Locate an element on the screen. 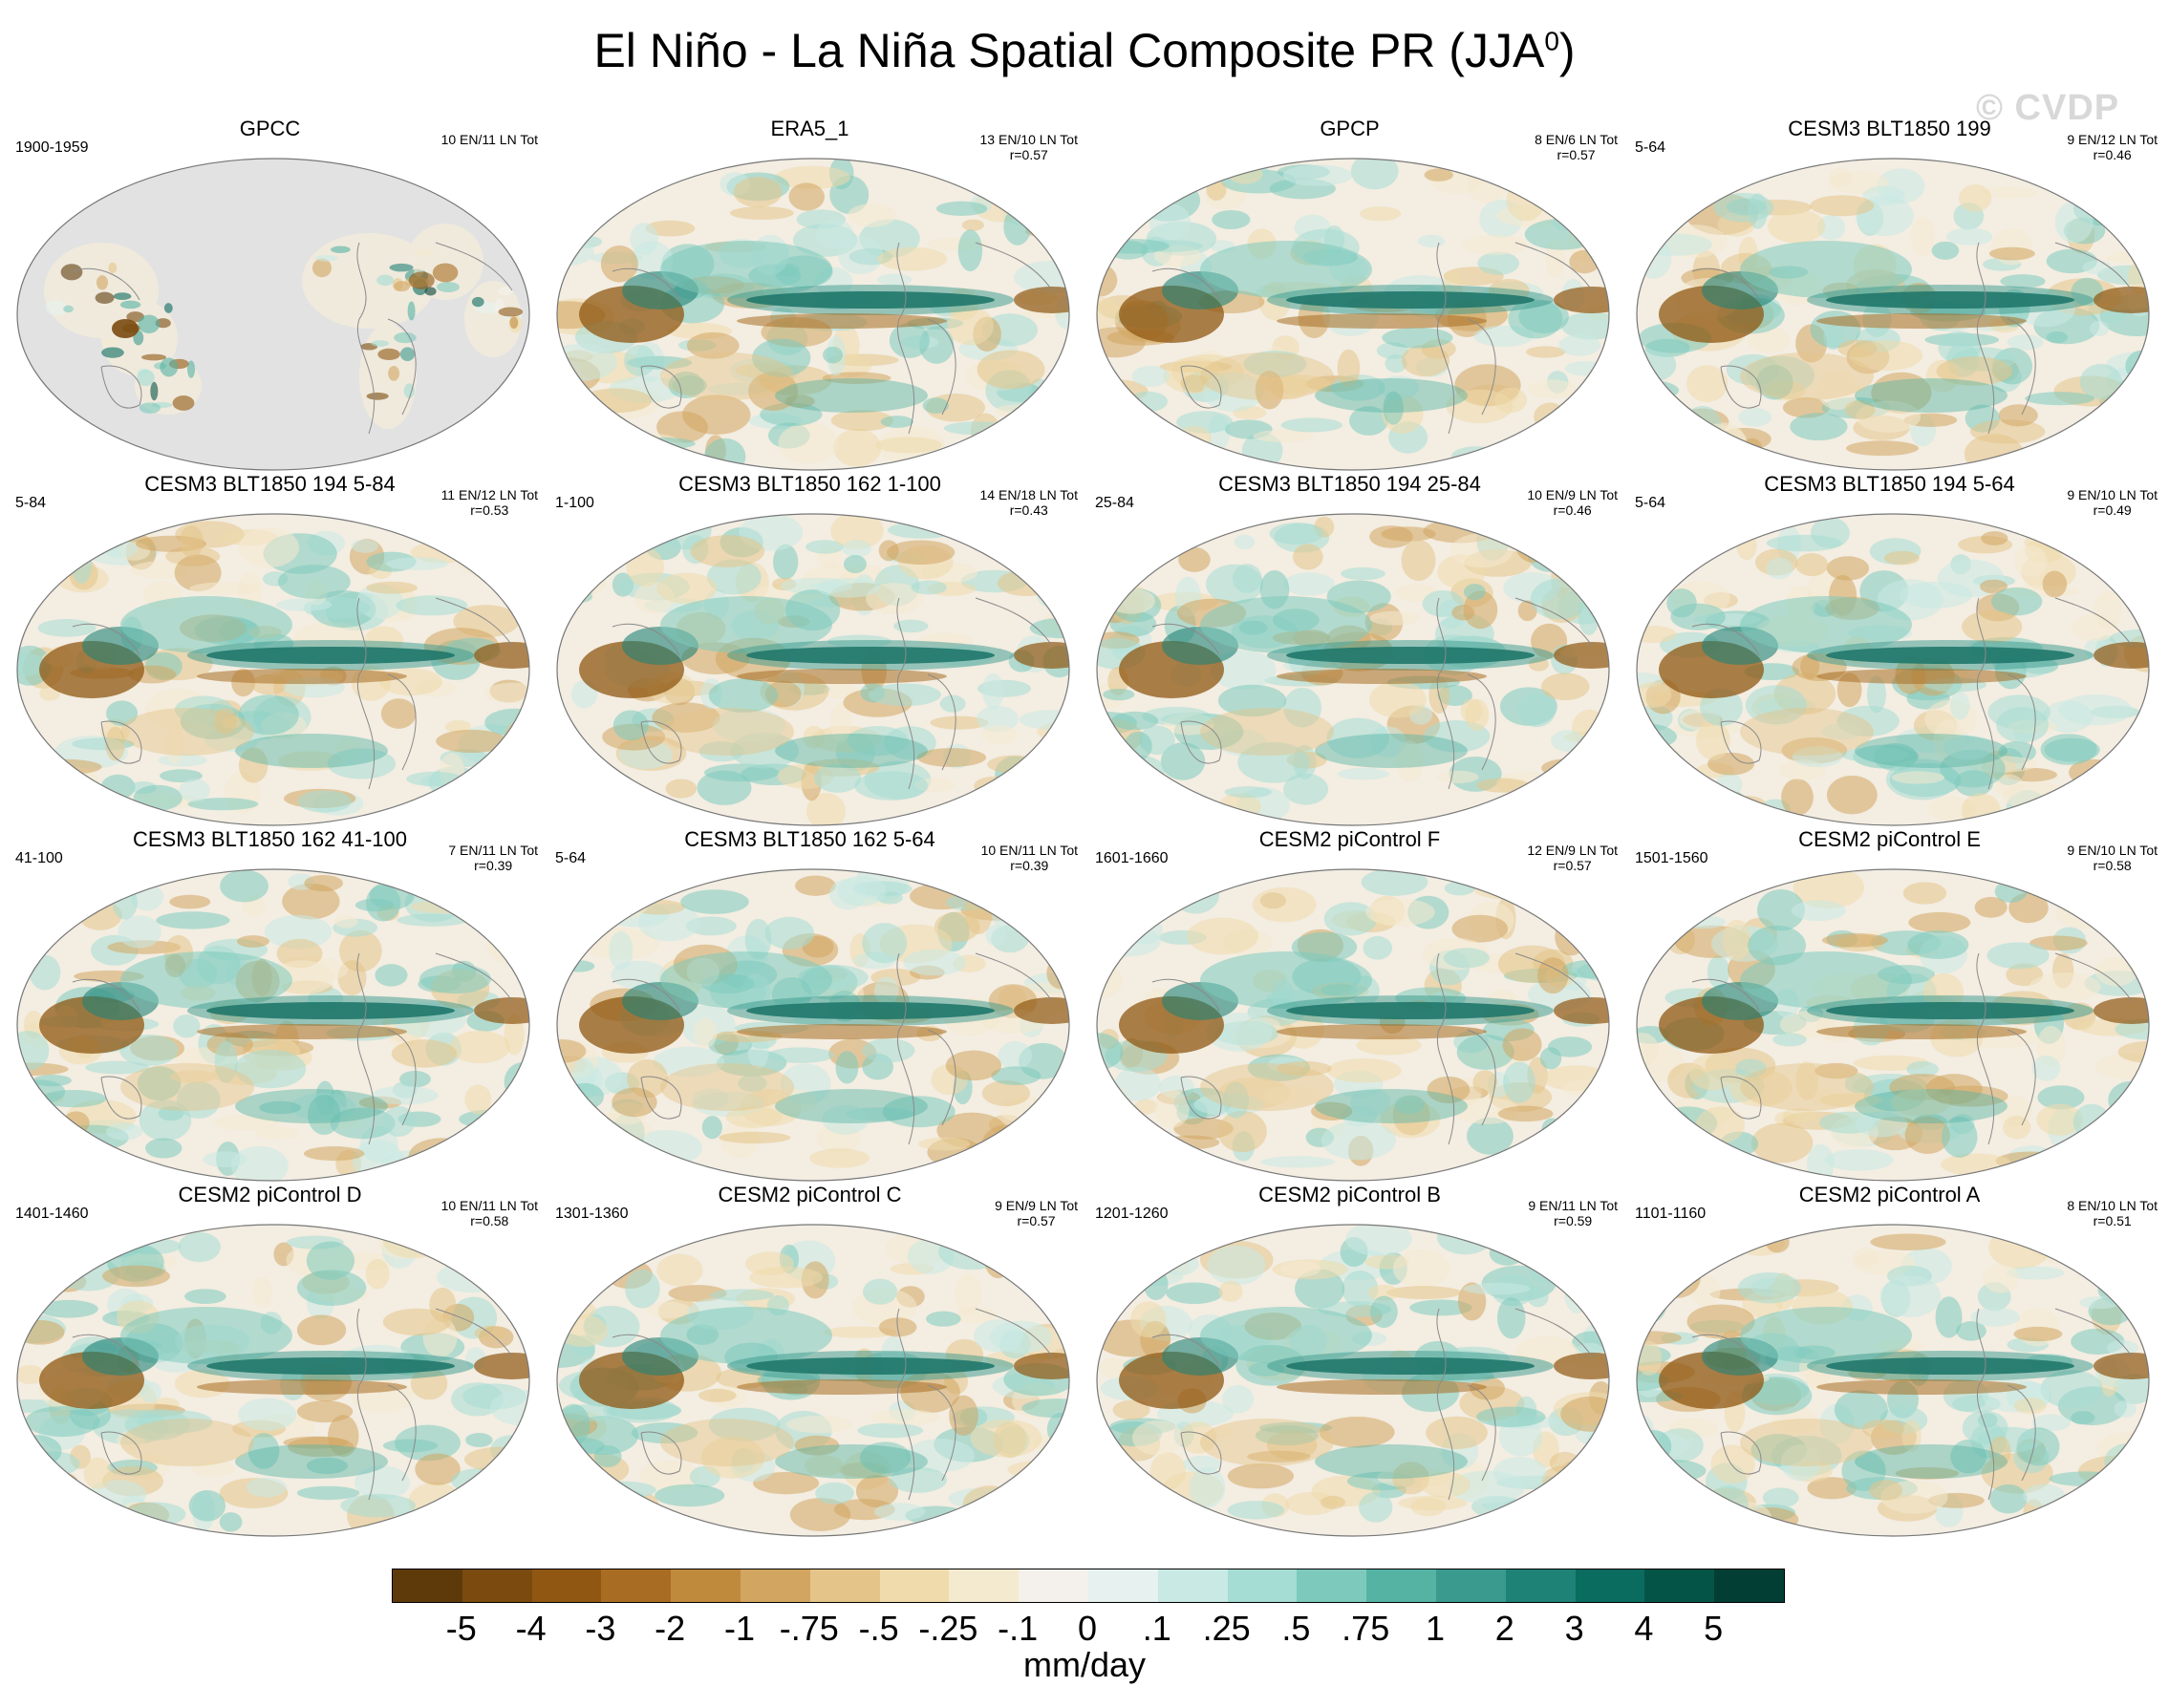 The width and height of the screenshot is (2169, 1708). colorbar-tick-label: 1 is located at coordinates (1435, 1629).